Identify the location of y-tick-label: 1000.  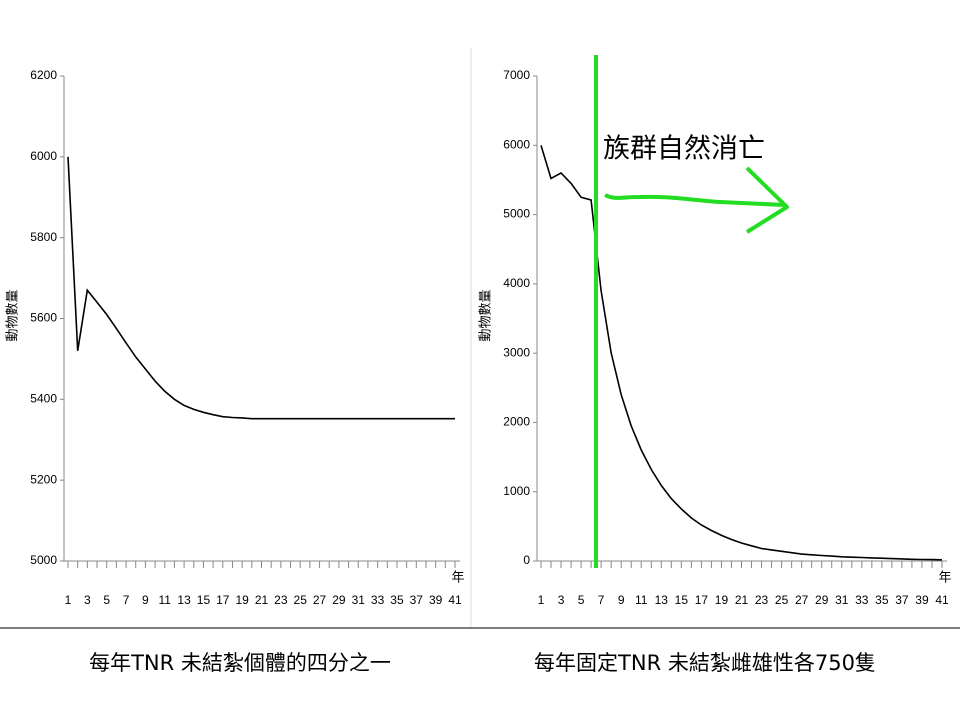
(516, 491).